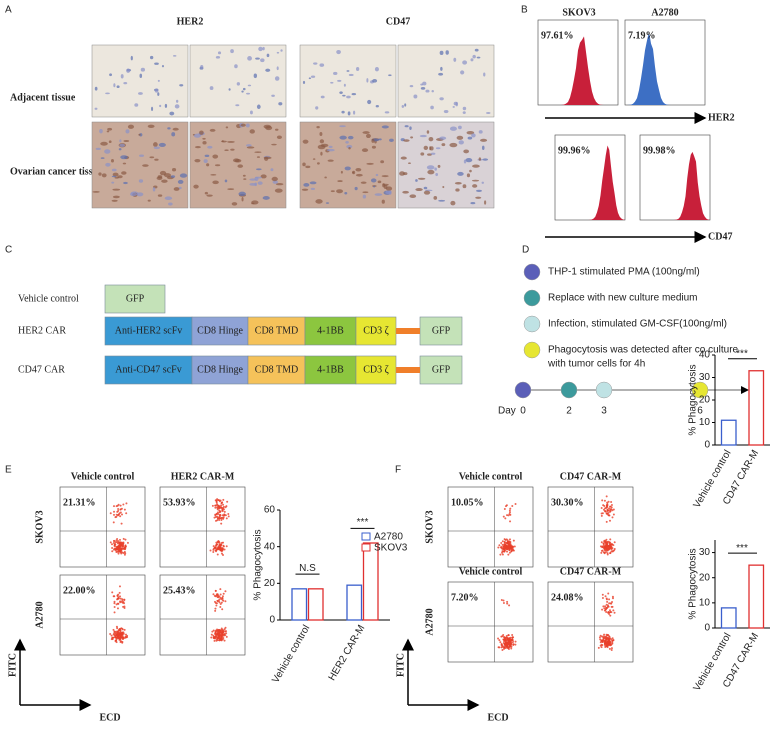  I want to click on domain-label: CD3 ζ, so click(376, 369).